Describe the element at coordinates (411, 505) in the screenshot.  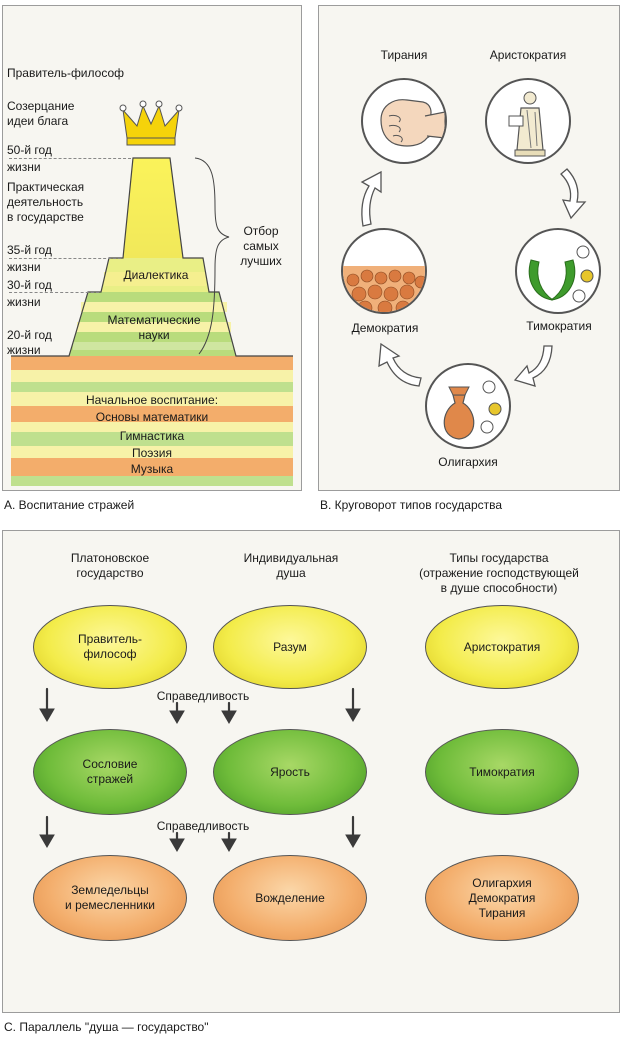
I see `caption-panel-b: В. Круговорот типов государства` at that location.